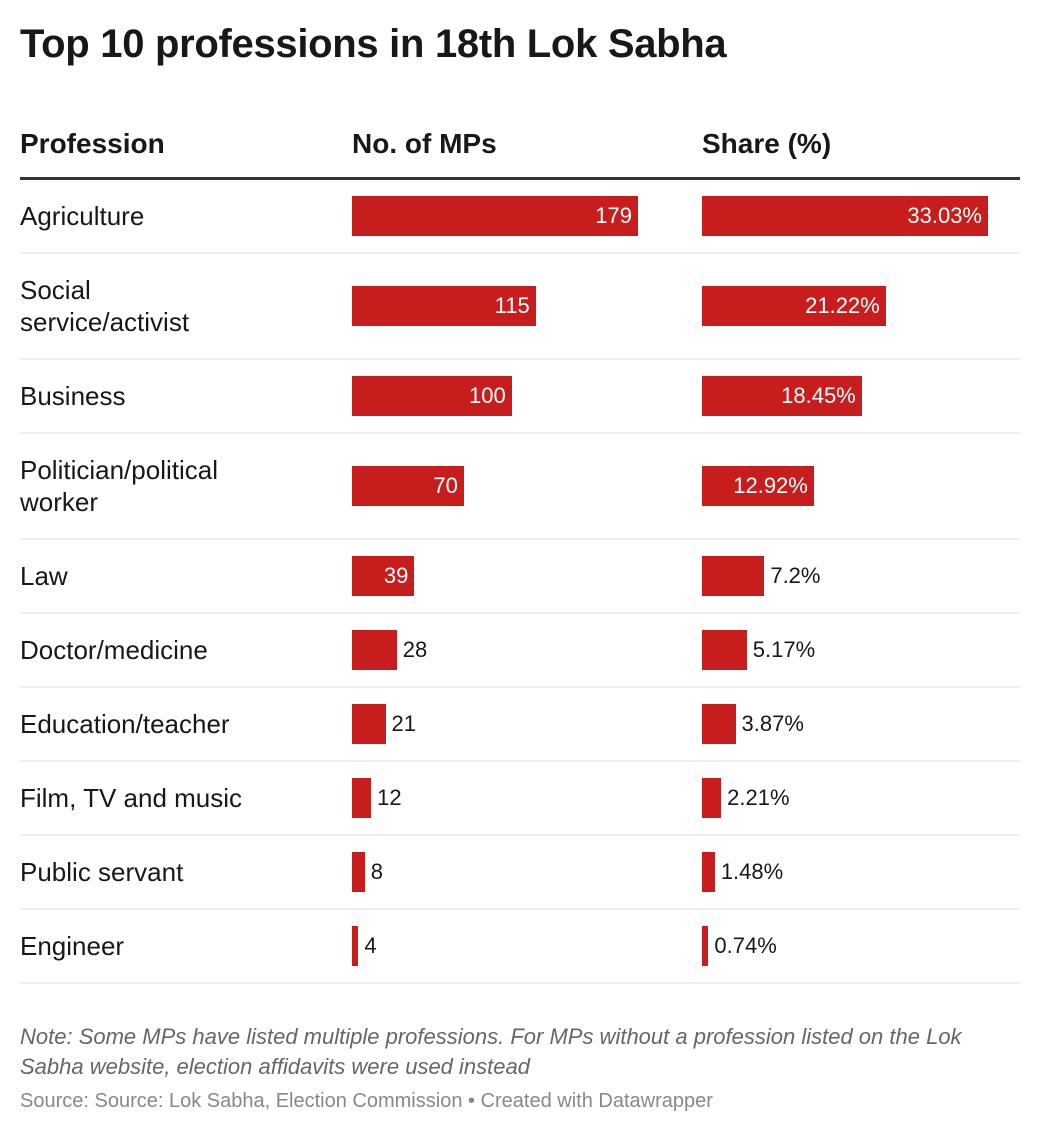 This screenshot has width=1040, height=1136. Describe the element at coordinates (784, 649) in the screenshot. I see `share-value-label: 5.17%` at that location.